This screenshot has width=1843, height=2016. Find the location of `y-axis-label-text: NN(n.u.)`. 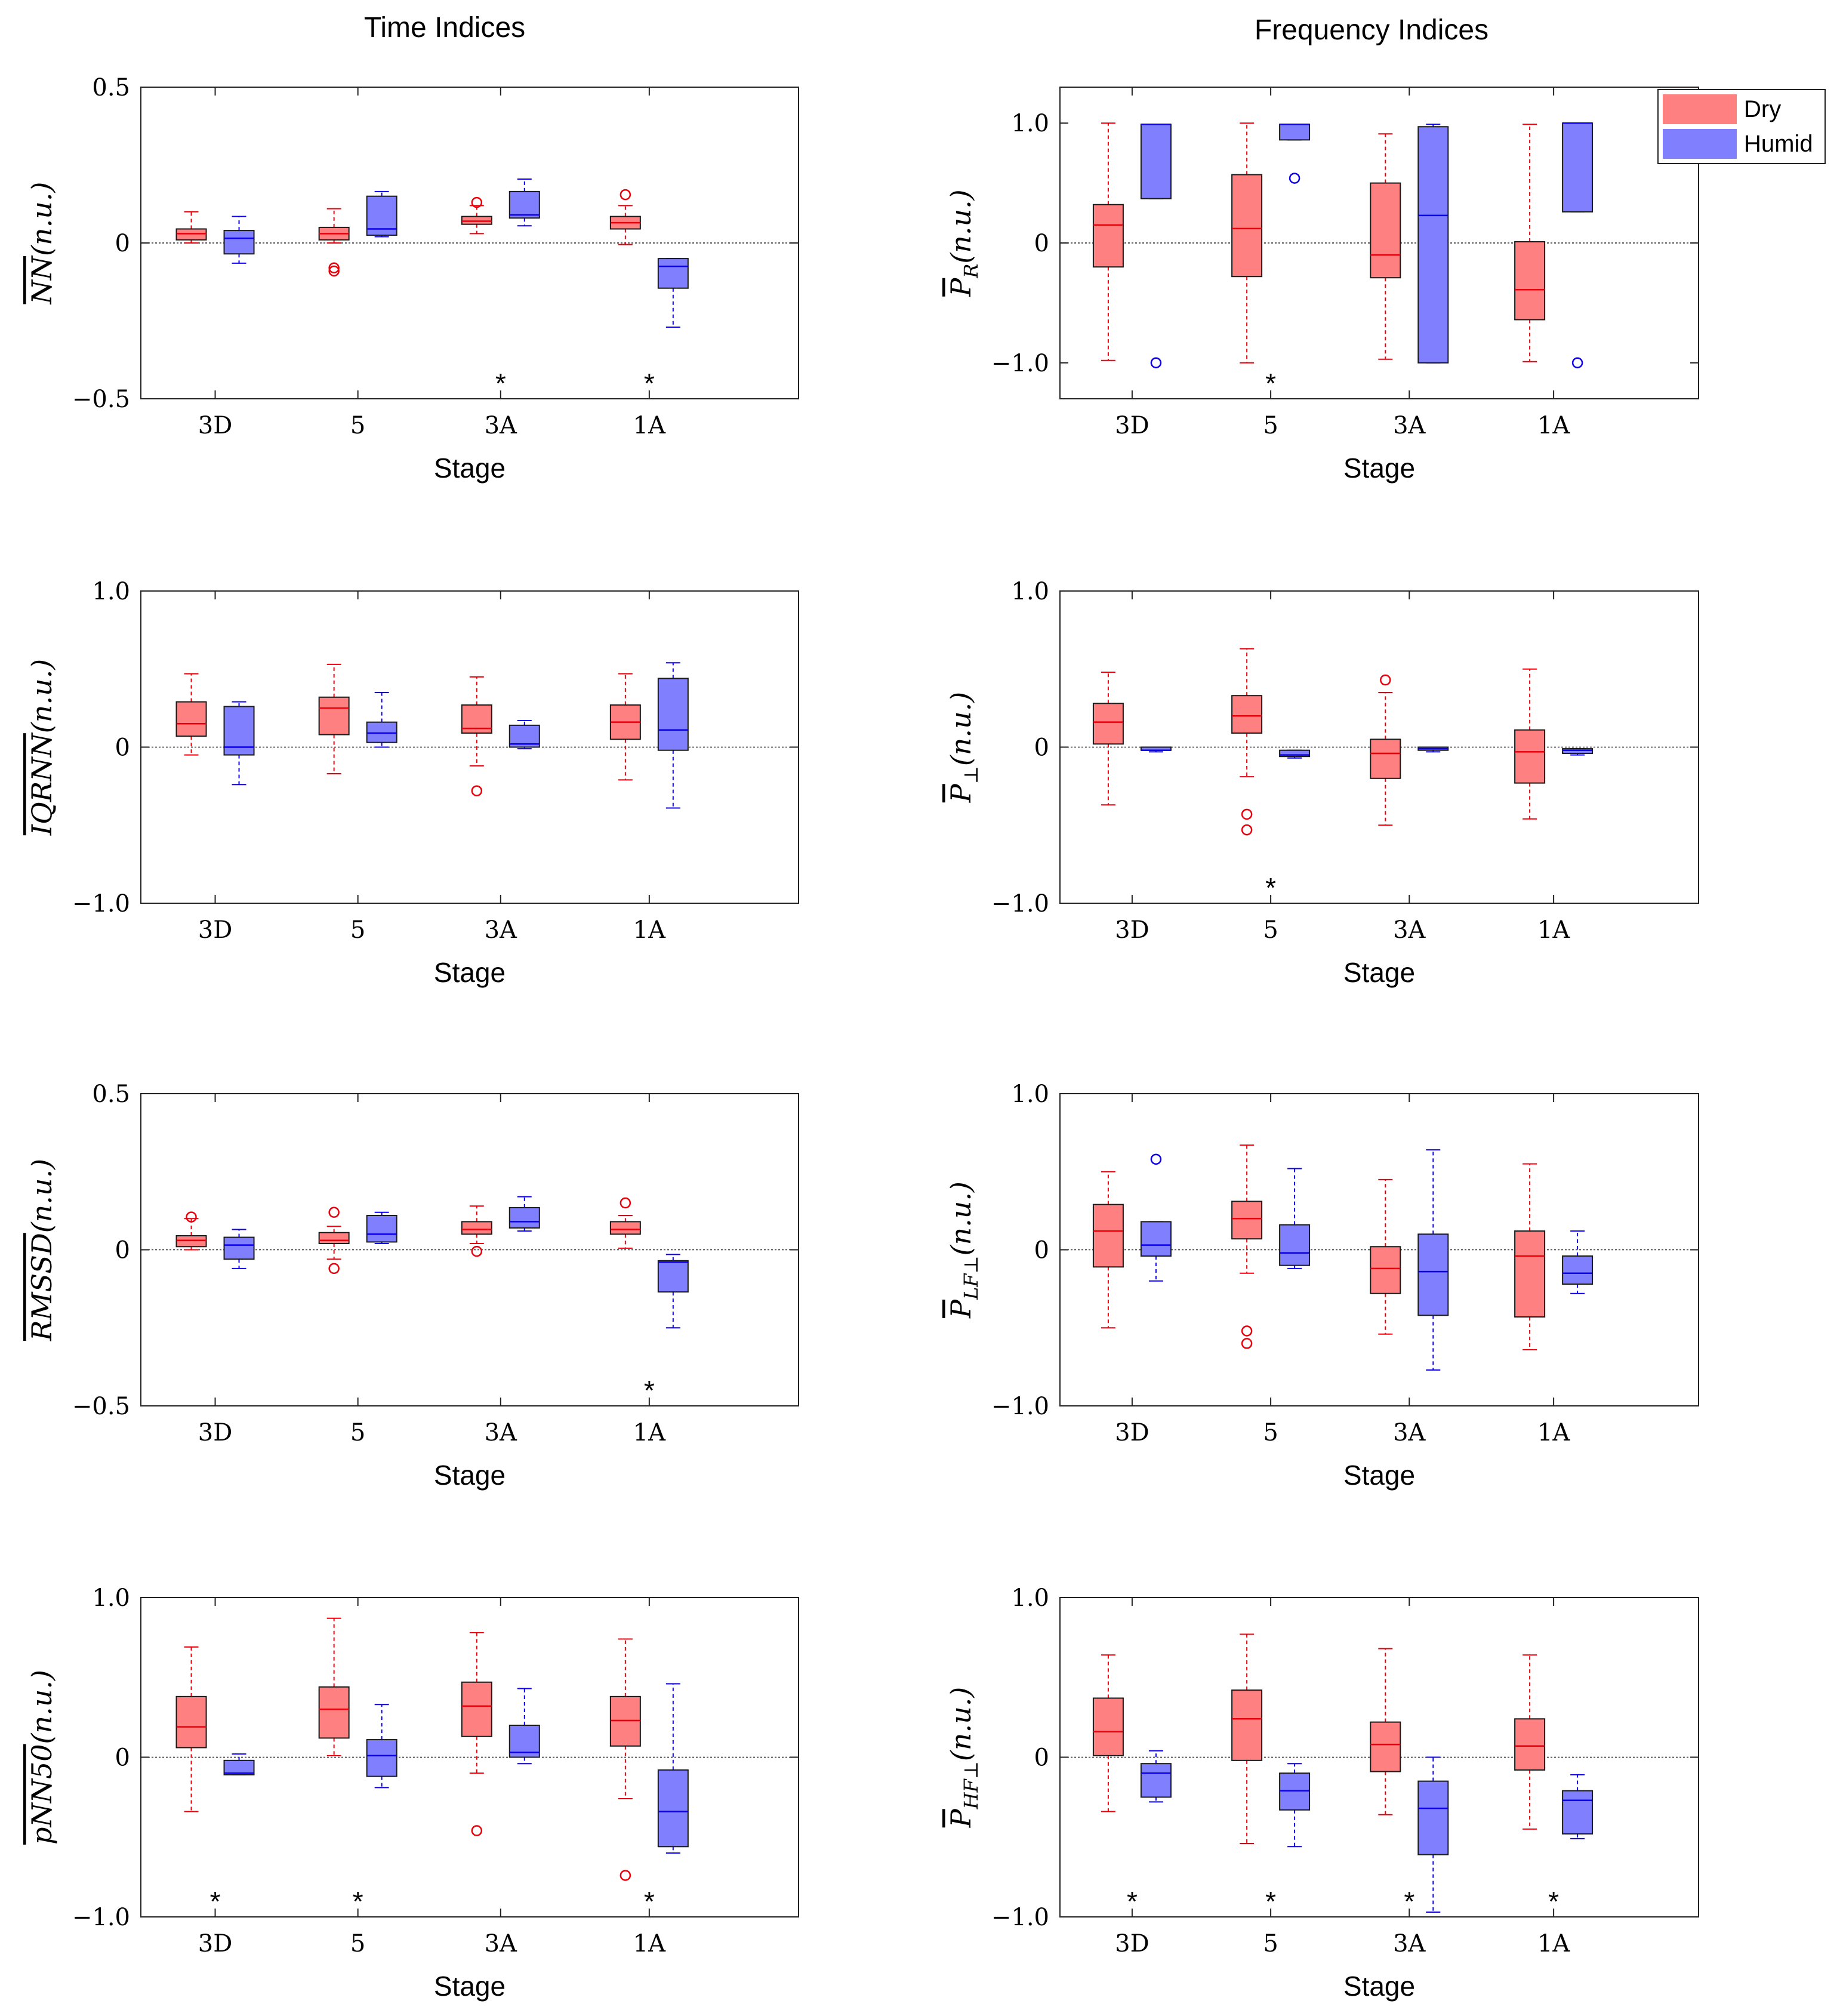

y-axis-label-text: NN(n.u.) is located at coordinates (42, 243).